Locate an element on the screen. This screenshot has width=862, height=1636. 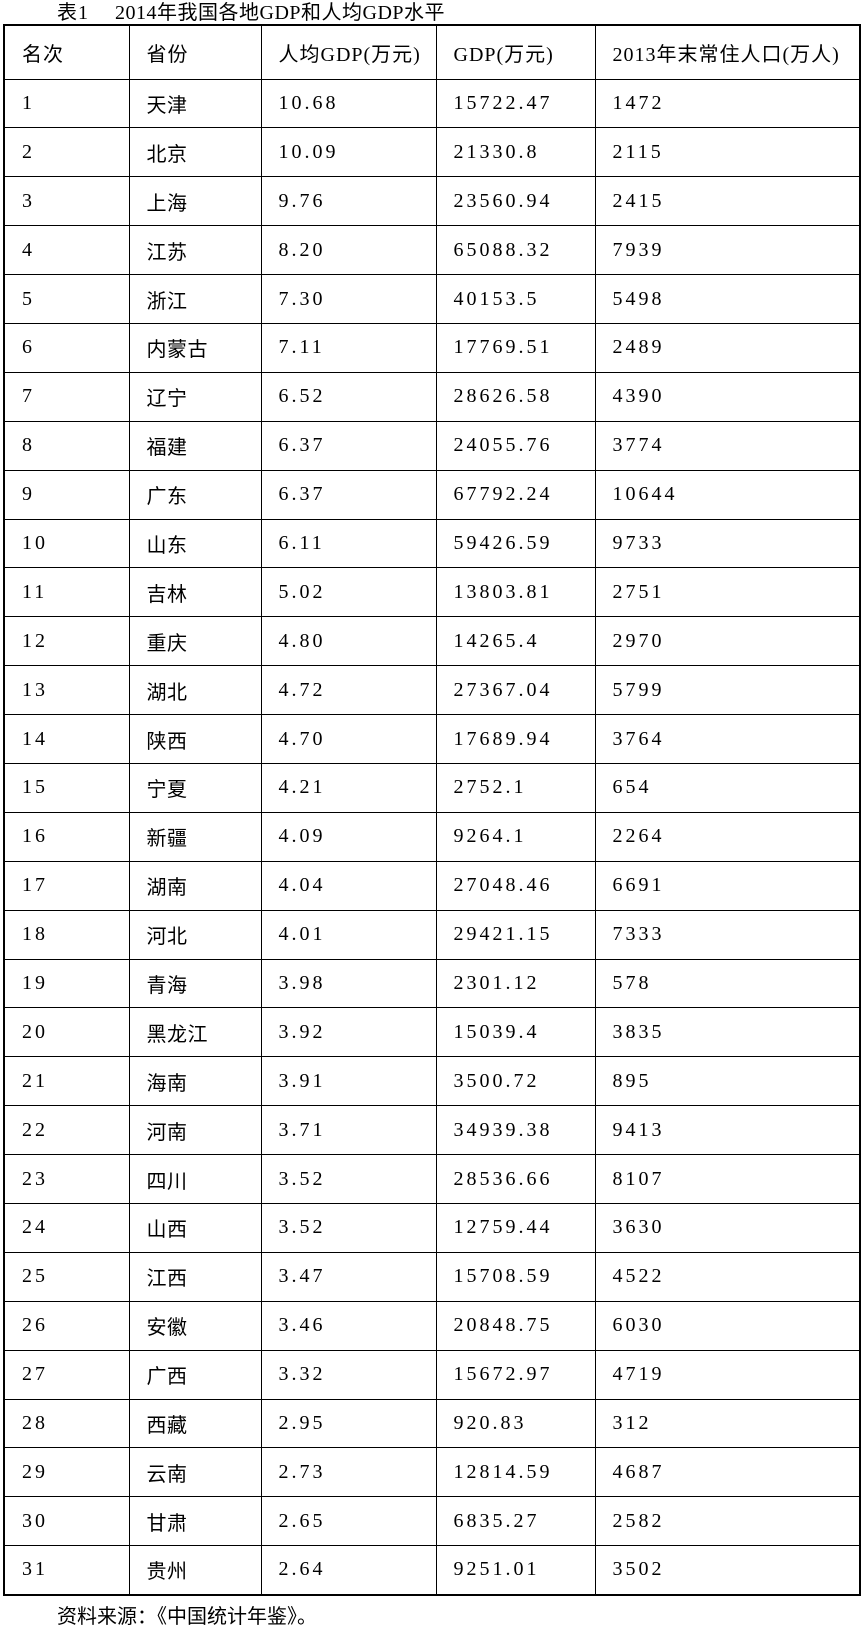
cell-province: 浙江 is located at coordinates (195, 299).